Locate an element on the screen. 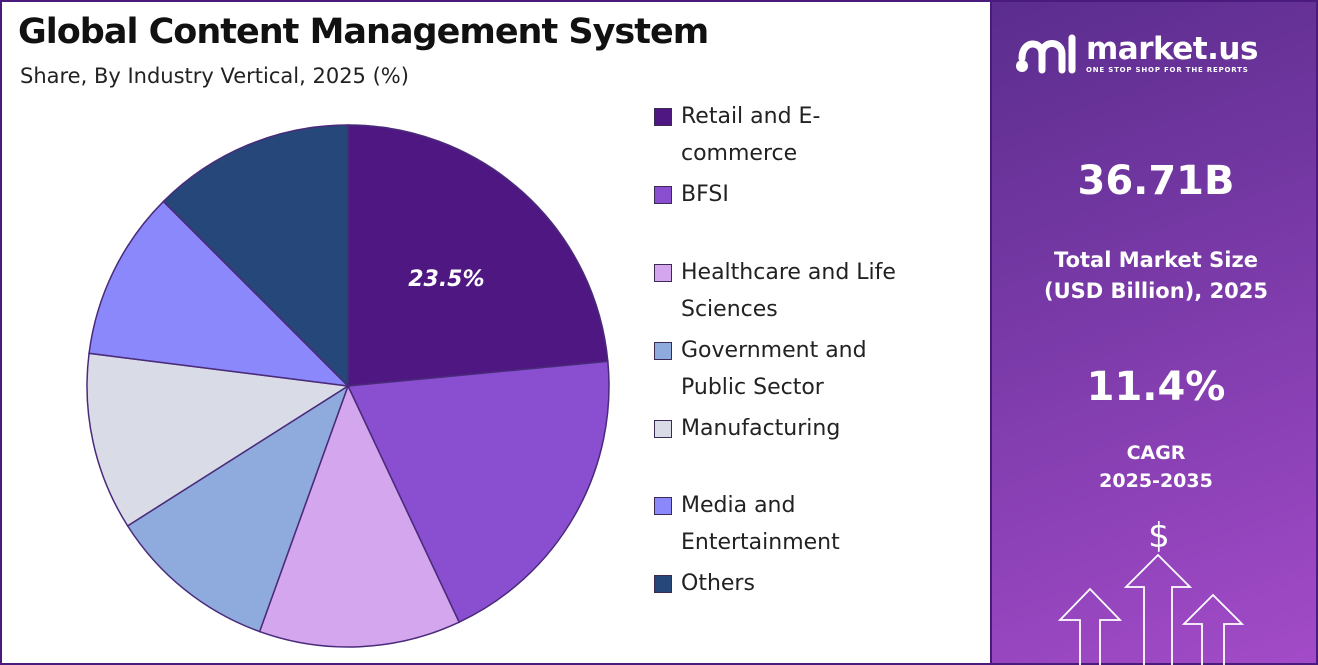  dollar-icon: $ is located at coordinates (1159, 536).